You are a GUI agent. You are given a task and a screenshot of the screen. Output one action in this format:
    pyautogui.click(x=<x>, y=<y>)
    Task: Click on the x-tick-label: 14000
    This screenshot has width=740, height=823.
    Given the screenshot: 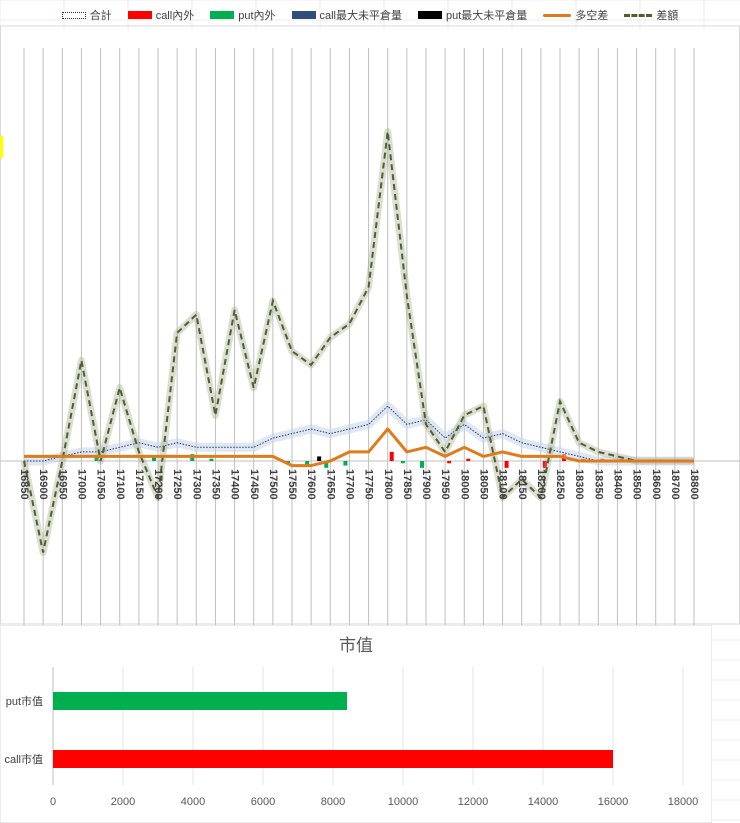 What is the action you would take?
    pyautogui.click(x=543, y=802)
    